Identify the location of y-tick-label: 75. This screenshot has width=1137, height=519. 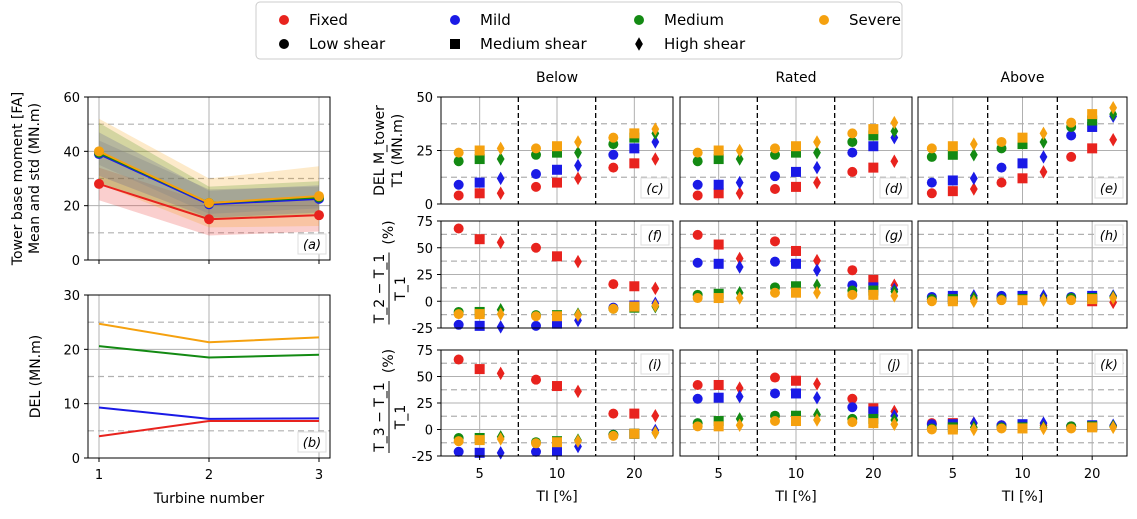
(424, 351).